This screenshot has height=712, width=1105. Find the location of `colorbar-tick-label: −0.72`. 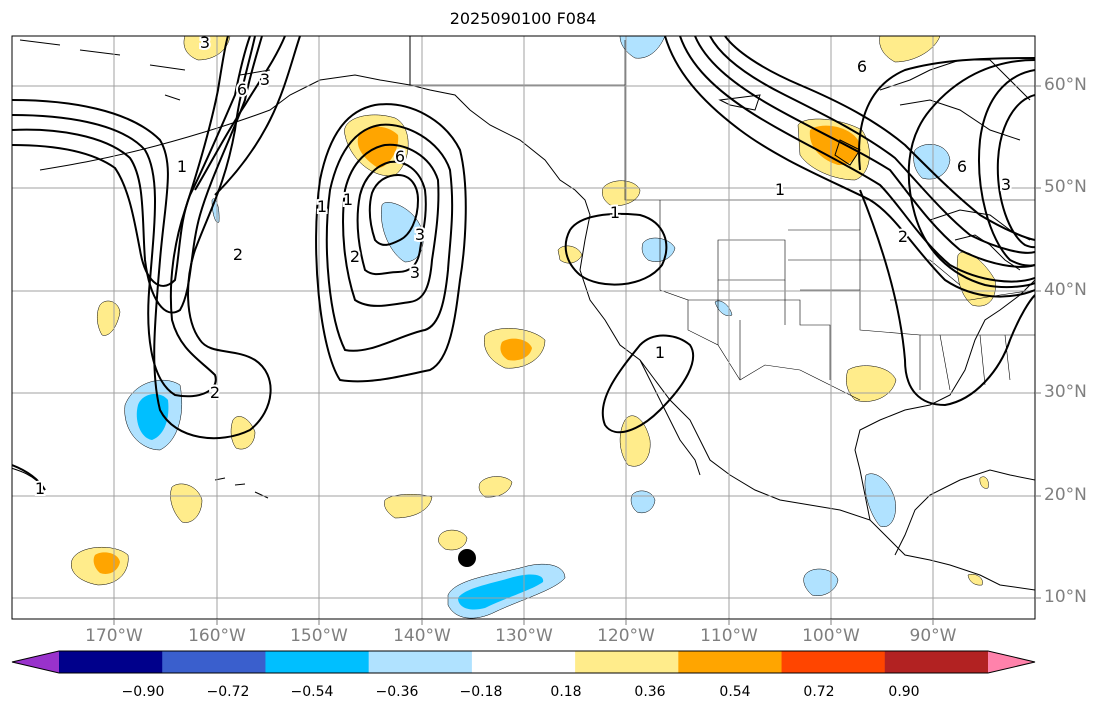

colorbar-tick-label: −0.72 is located at coordinates (228, 692).